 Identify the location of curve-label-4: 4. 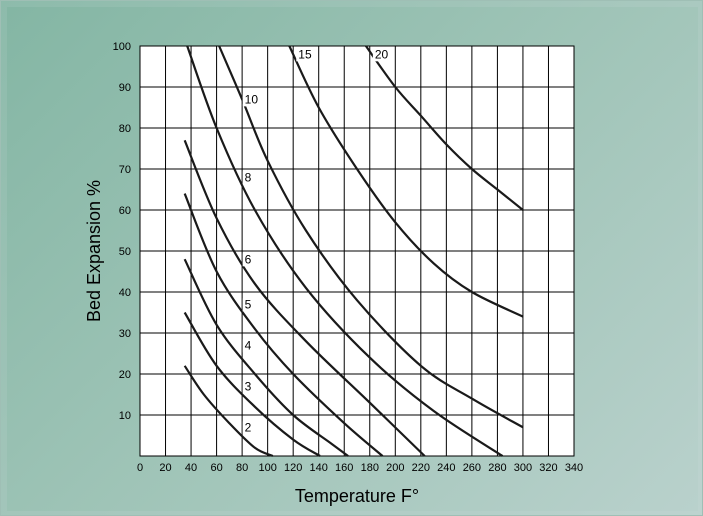
(248, 345).